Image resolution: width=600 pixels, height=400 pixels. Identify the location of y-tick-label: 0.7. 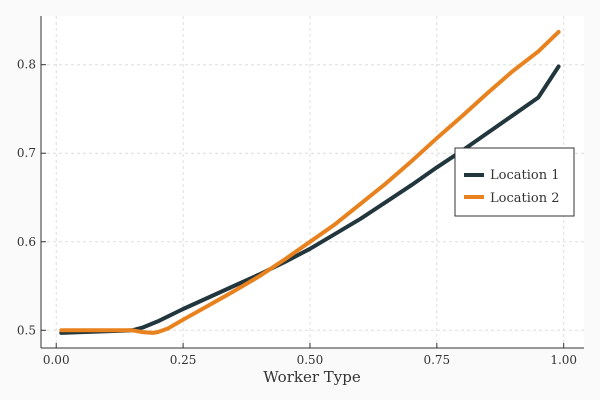
(26, 153).